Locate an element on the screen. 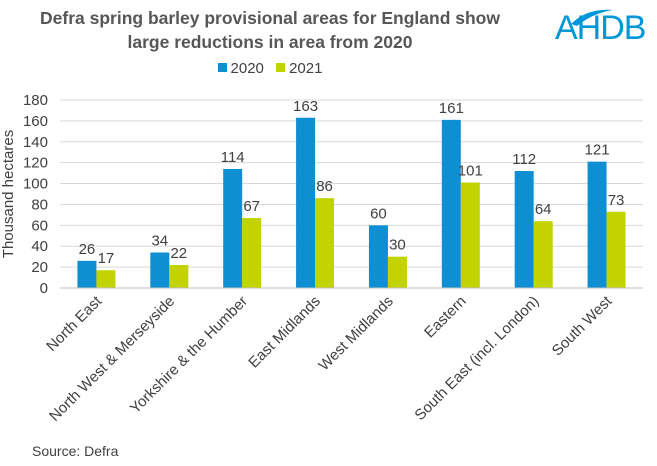 This screenshot has width=657, height=466. y-tick-label-120: 120 is located at coordinates (35, 163).